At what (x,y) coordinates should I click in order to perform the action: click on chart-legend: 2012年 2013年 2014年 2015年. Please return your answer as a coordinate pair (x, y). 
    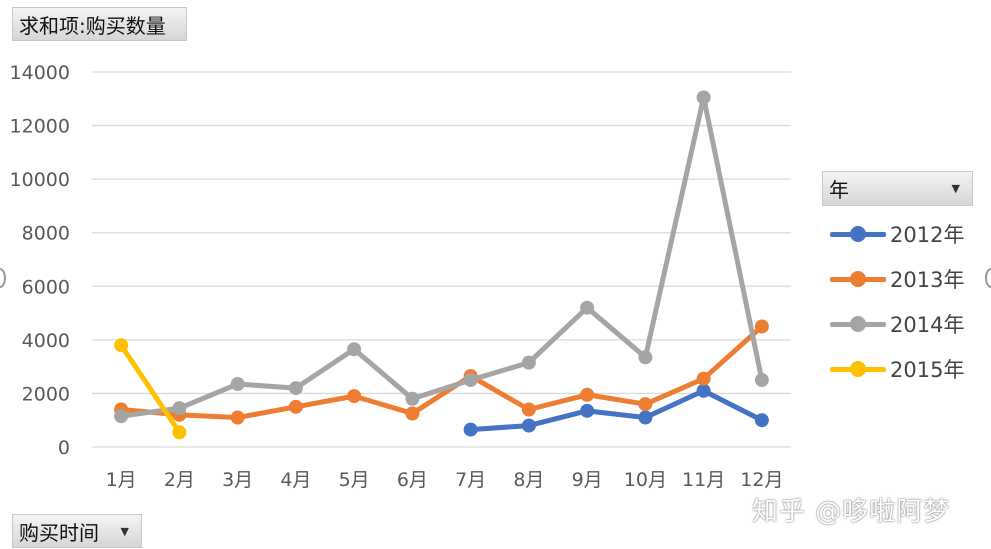
    Looking at the image, I should click on (905, 301).